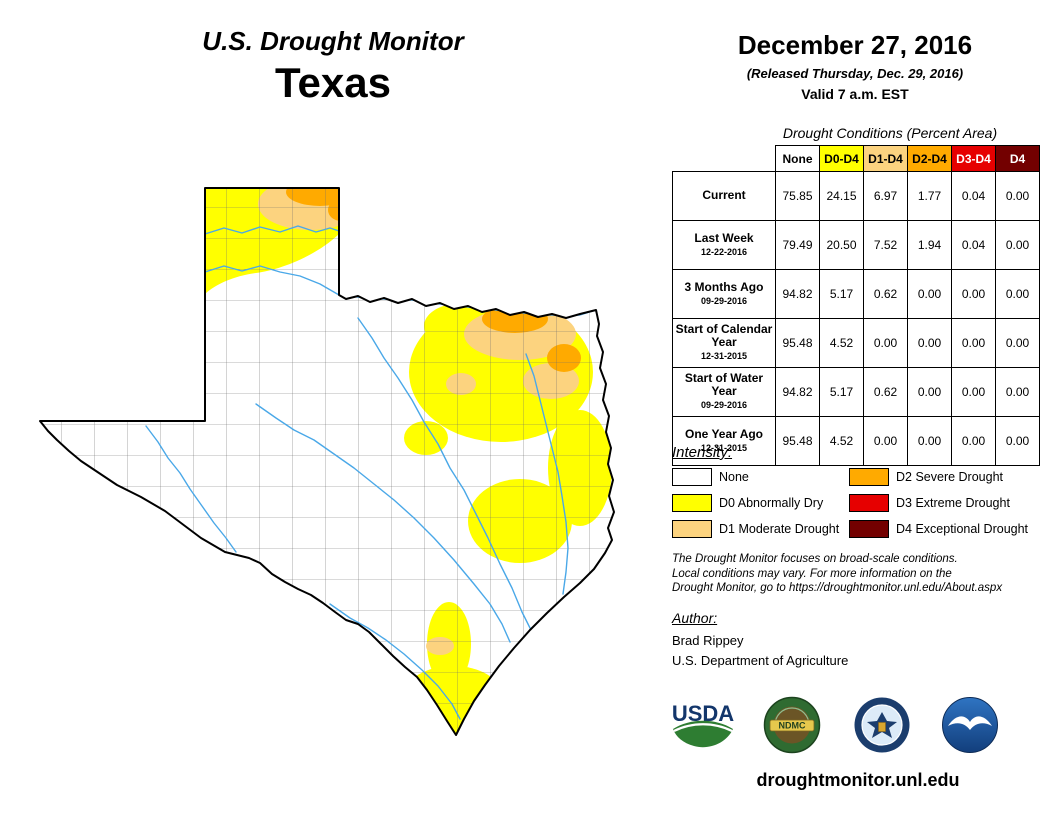  I want to click on legend-label: D0 Abnormally Dry, so click(771, 503).